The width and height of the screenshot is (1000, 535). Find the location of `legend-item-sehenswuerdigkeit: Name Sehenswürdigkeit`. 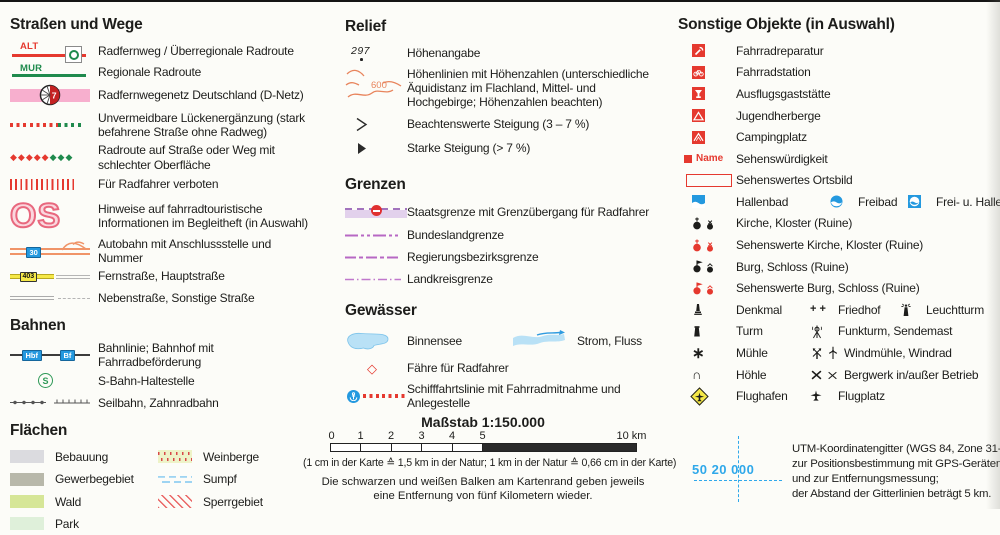

legend-item-sehenswuerdigkeit: Name Sehenswürdigkeit is located at coordinates (839, 159).